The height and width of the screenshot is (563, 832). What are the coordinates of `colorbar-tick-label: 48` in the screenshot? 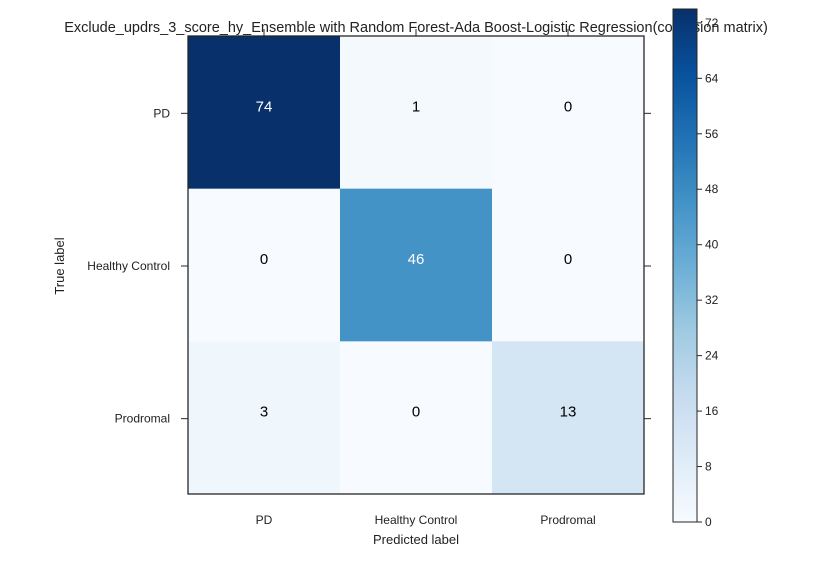 It's located at (712, 189).